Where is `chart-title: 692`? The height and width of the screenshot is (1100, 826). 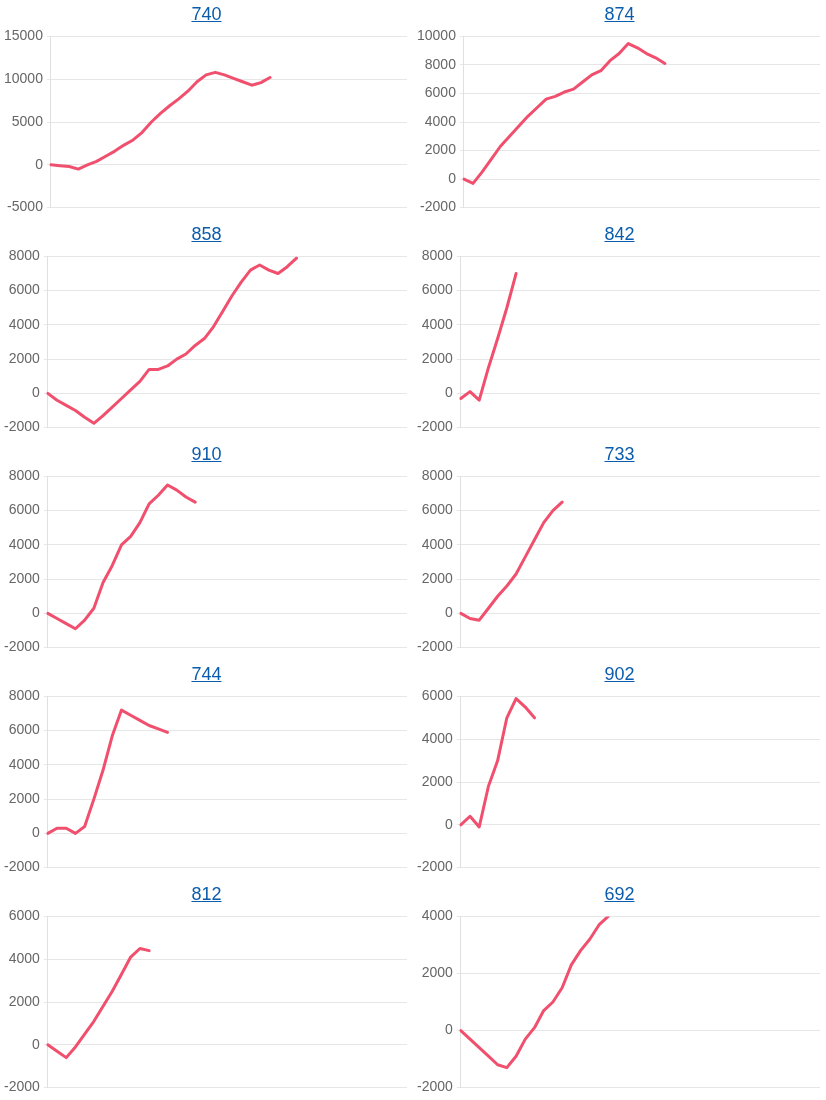
chart-title: 692 is located at coordinates (619, 894).